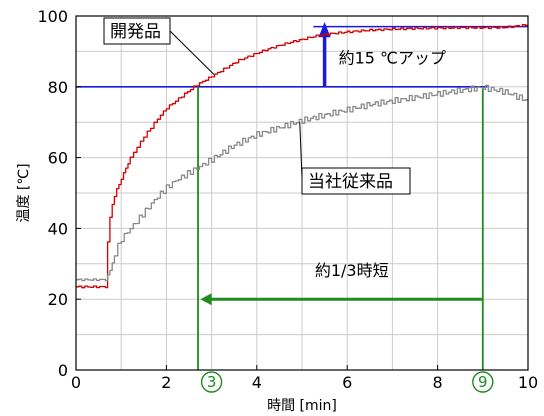 The height and width of the screenshot is (416, 544). Describe the element at coordinates (166, 382) in the screenshot. I see `x-tick-label: 2` at that location.